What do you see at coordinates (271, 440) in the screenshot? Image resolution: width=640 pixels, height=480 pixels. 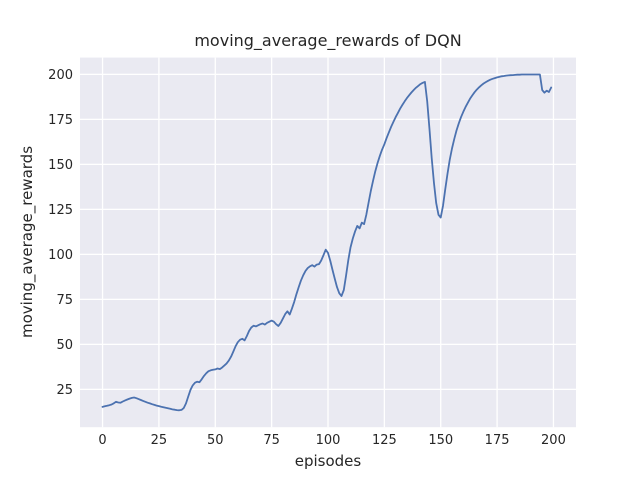 I see `x-tick-label: 75` at bounding box center [271, 440].